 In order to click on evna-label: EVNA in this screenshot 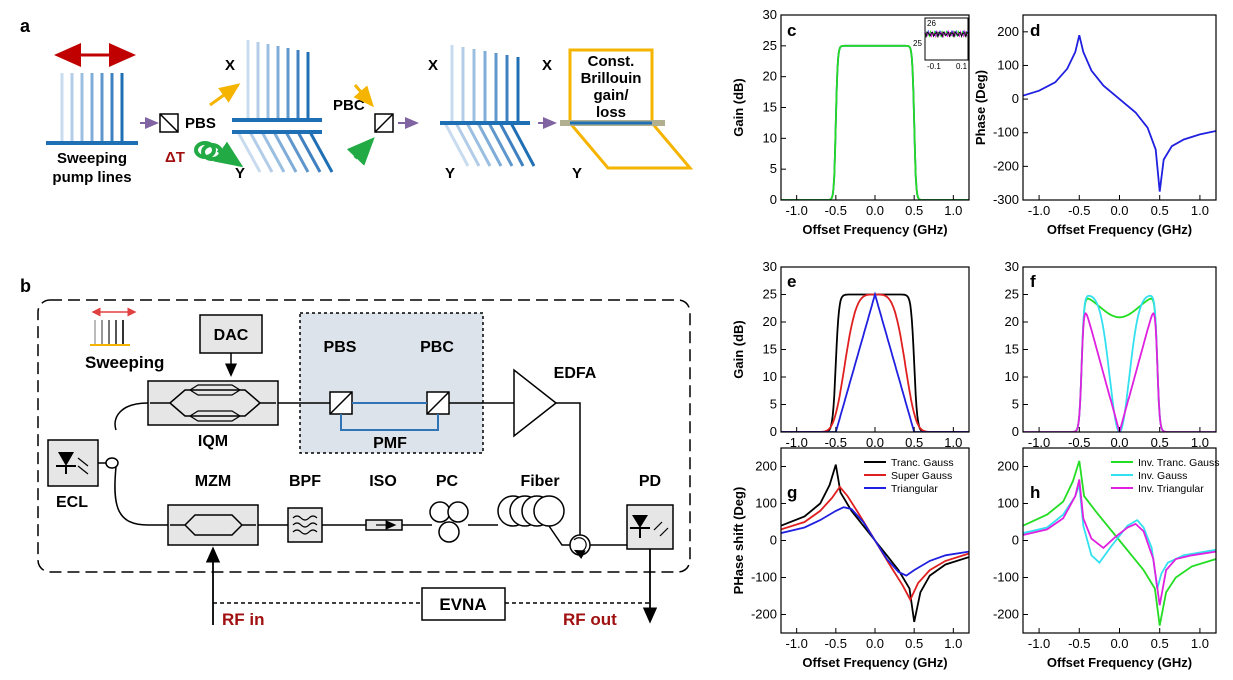, I will do `click(462, 604)`.